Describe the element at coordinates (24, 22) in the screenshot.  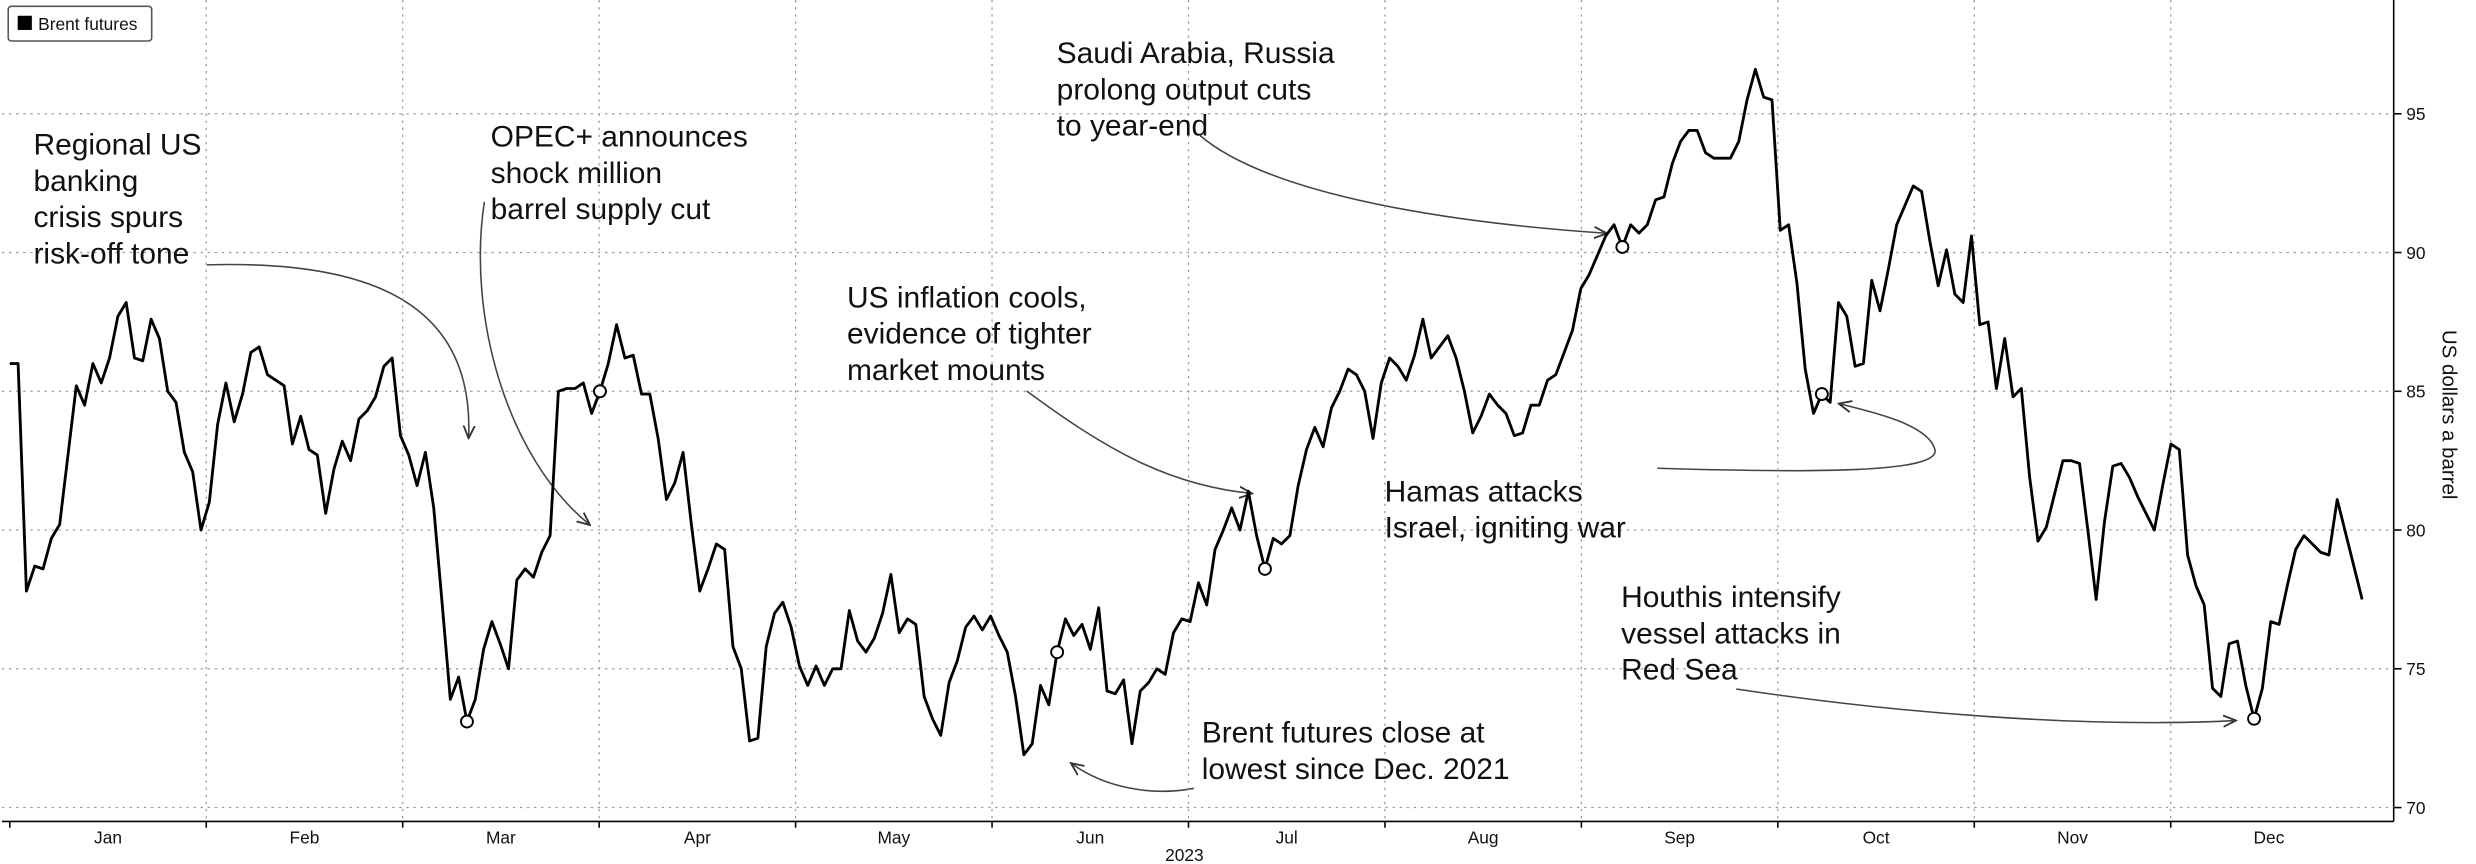
I see `legend-swatch` at that location.